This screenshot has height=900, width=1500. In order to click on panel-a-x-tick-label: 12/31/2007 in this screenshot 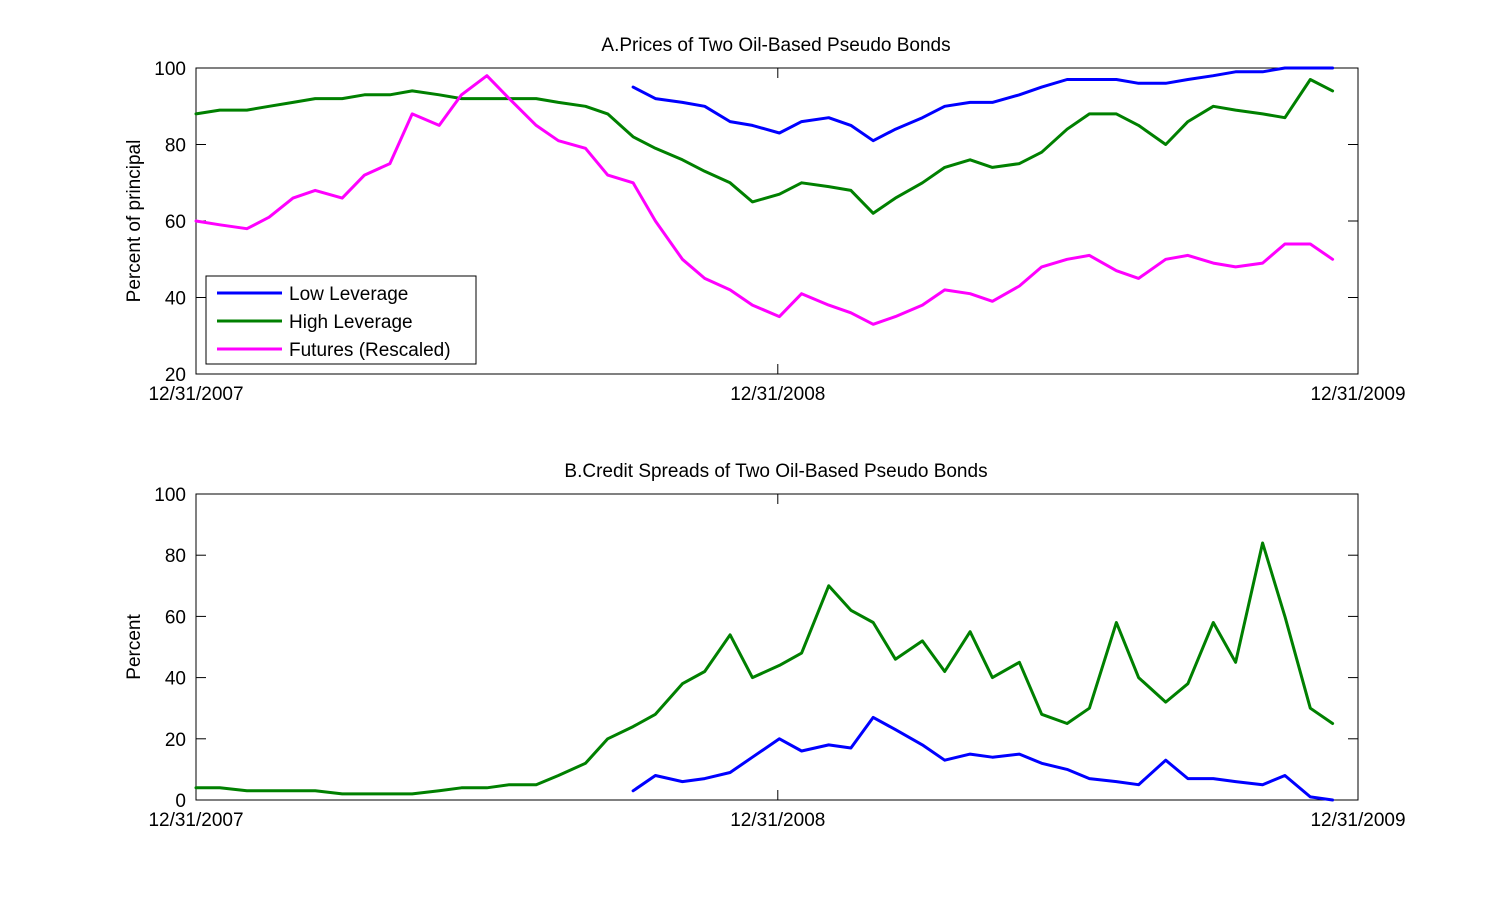, I will do `click(195, 394)`.